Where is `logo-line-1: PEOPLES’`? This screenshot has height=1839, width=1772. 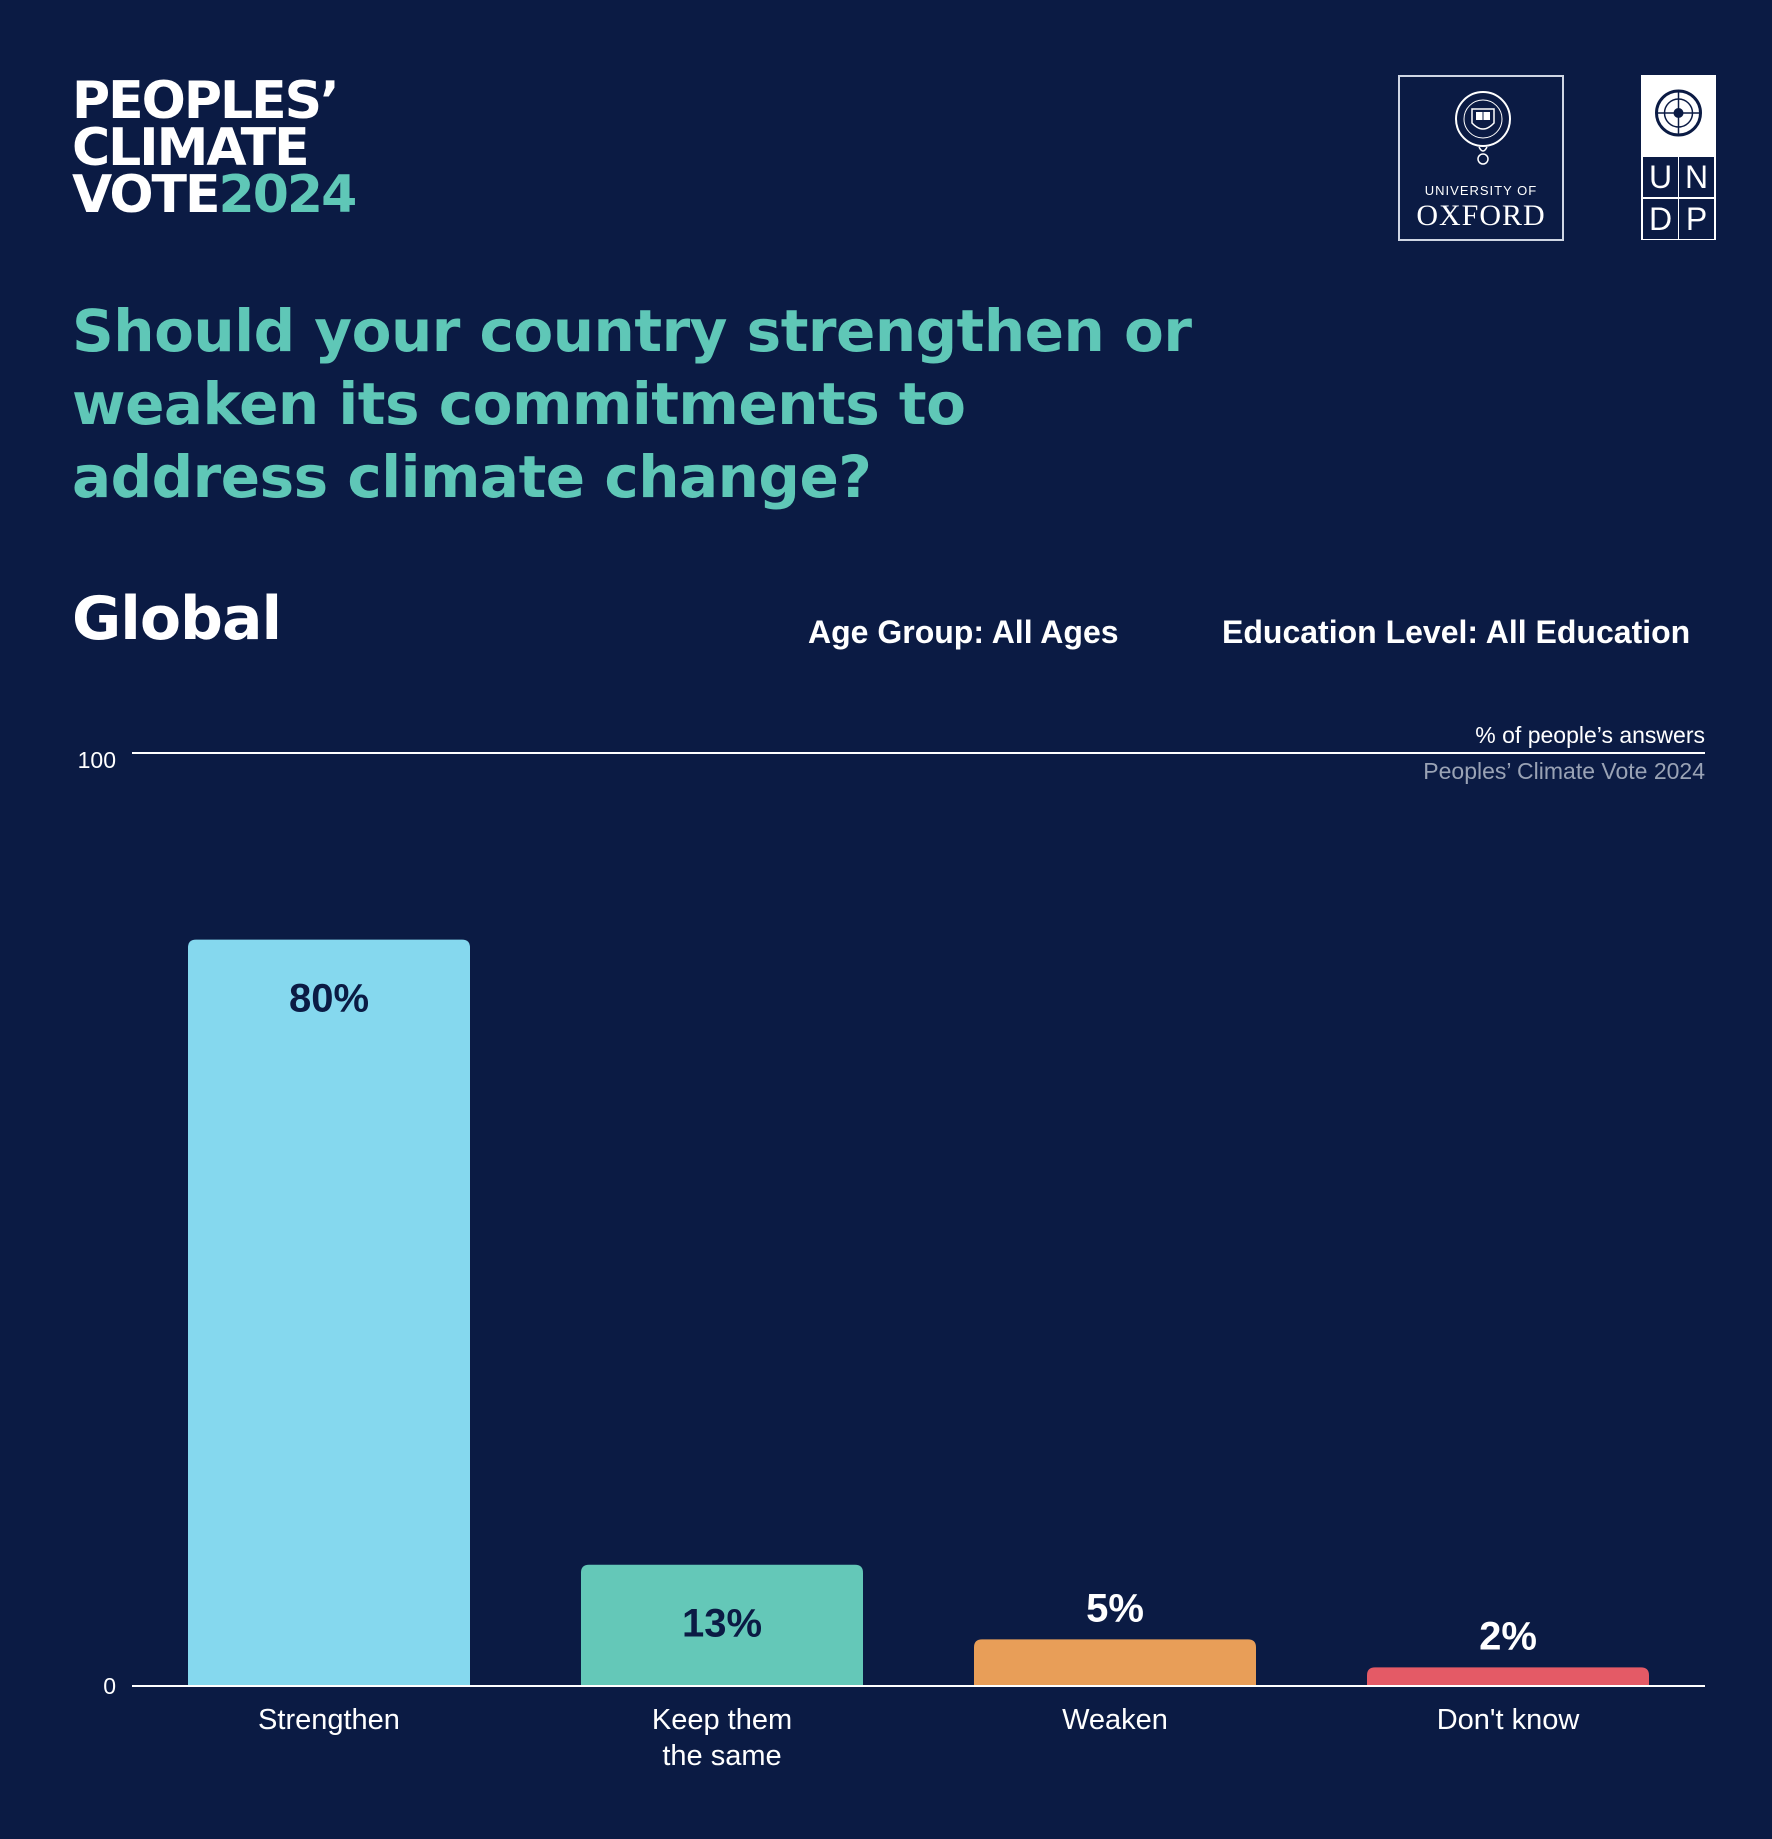 logo-line-1: PEOPLES’ is located at coordinates (206, 101).